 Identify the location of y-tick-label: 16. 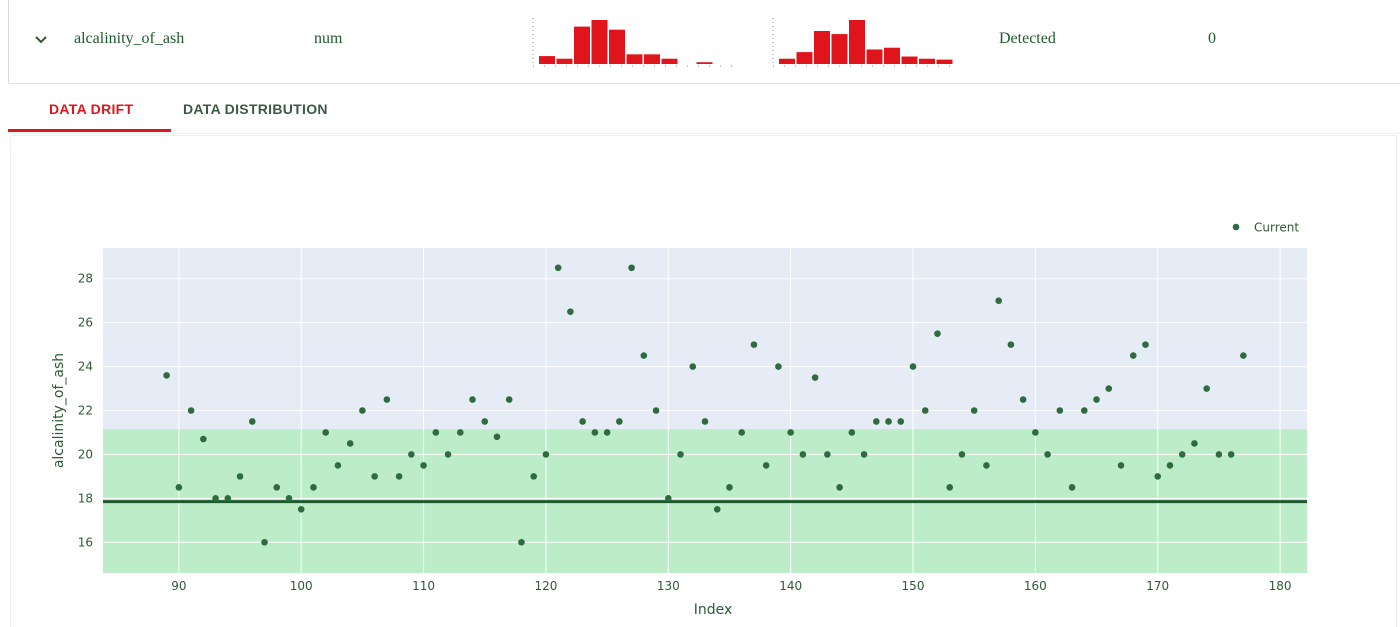
(85, 542).